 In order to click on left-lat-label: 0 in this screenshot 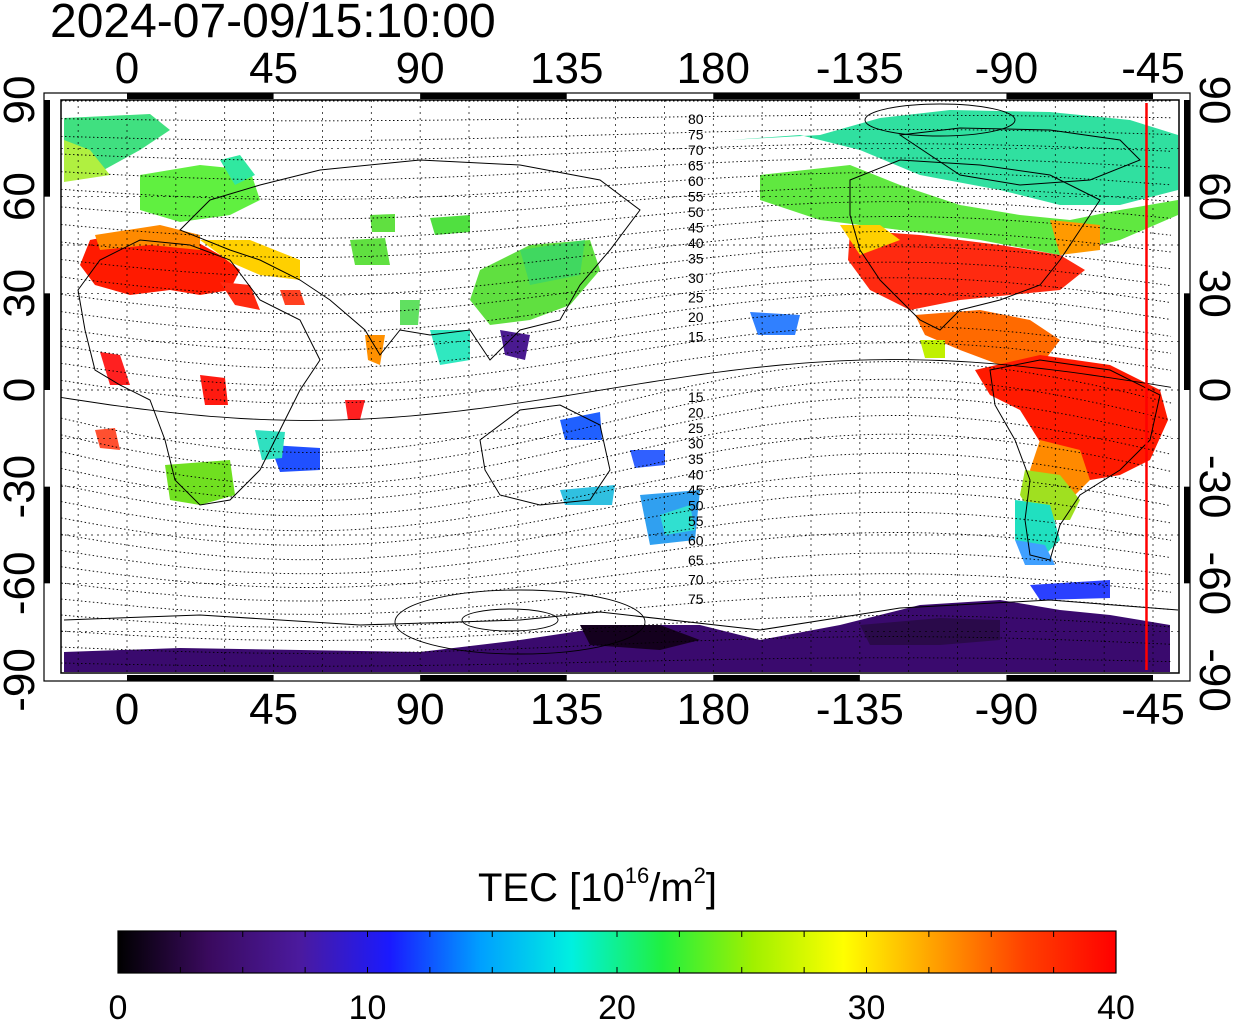, I will do `click(22, 390)`.